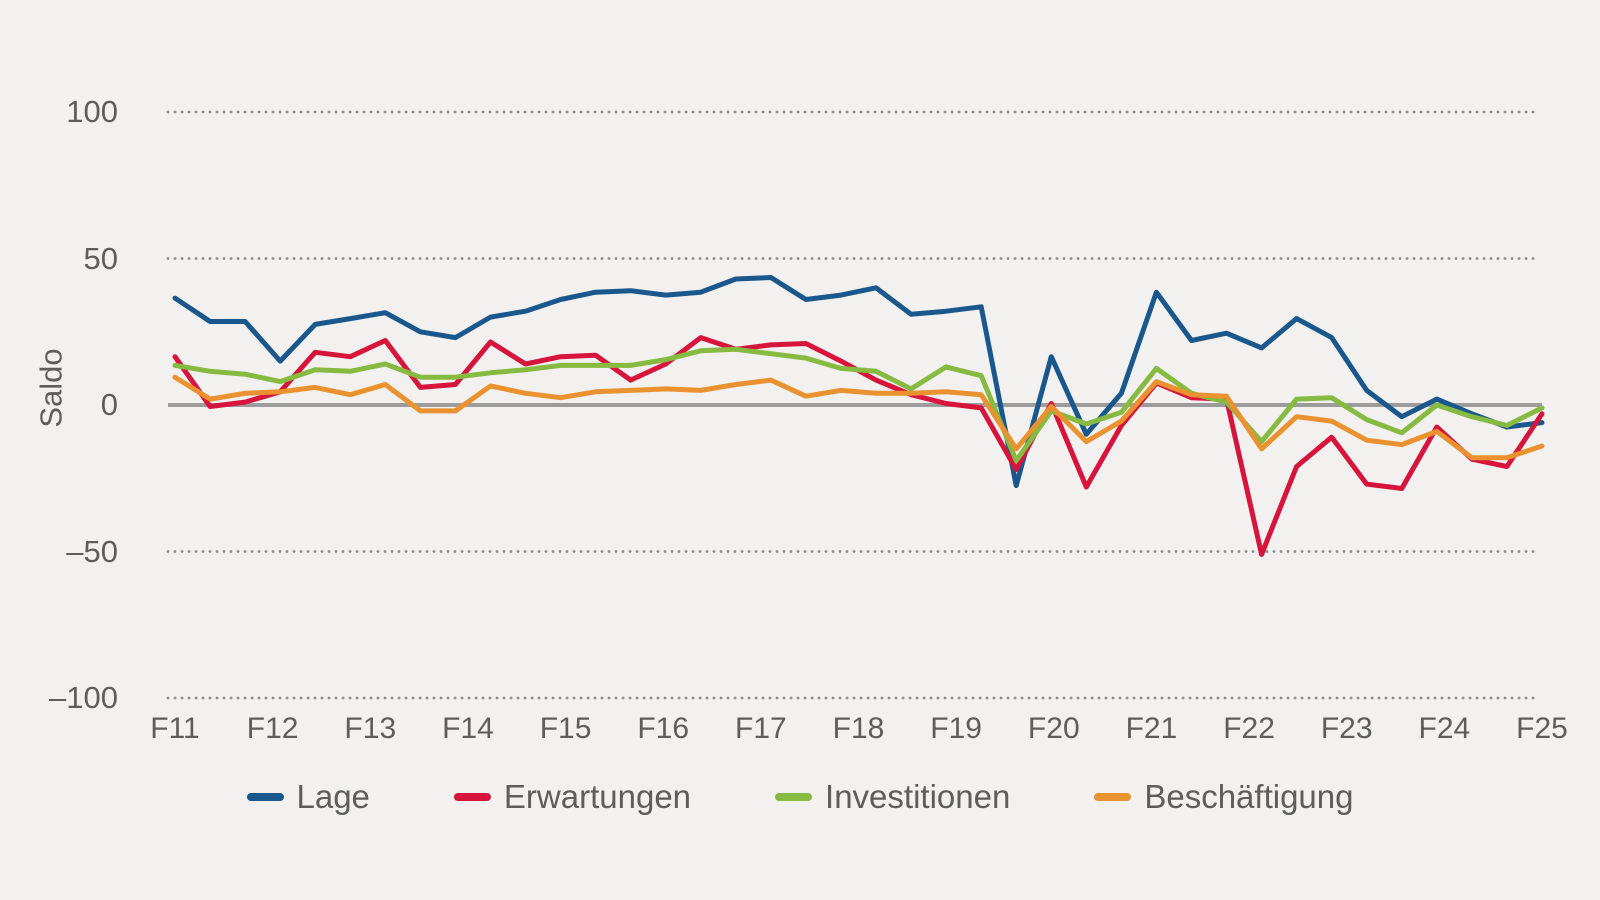  What do you see at coordinates (175, 728) in the screenshot?
I see `x-tick-label: F11` at bounding box center [175, 728].